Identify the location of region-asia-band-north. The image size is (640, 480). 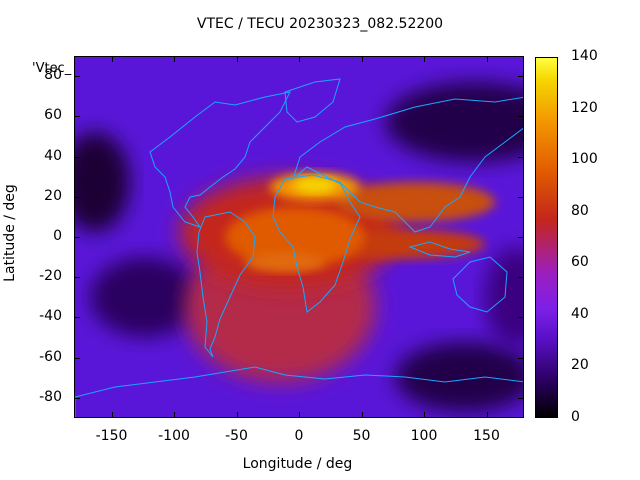
(415, 202).